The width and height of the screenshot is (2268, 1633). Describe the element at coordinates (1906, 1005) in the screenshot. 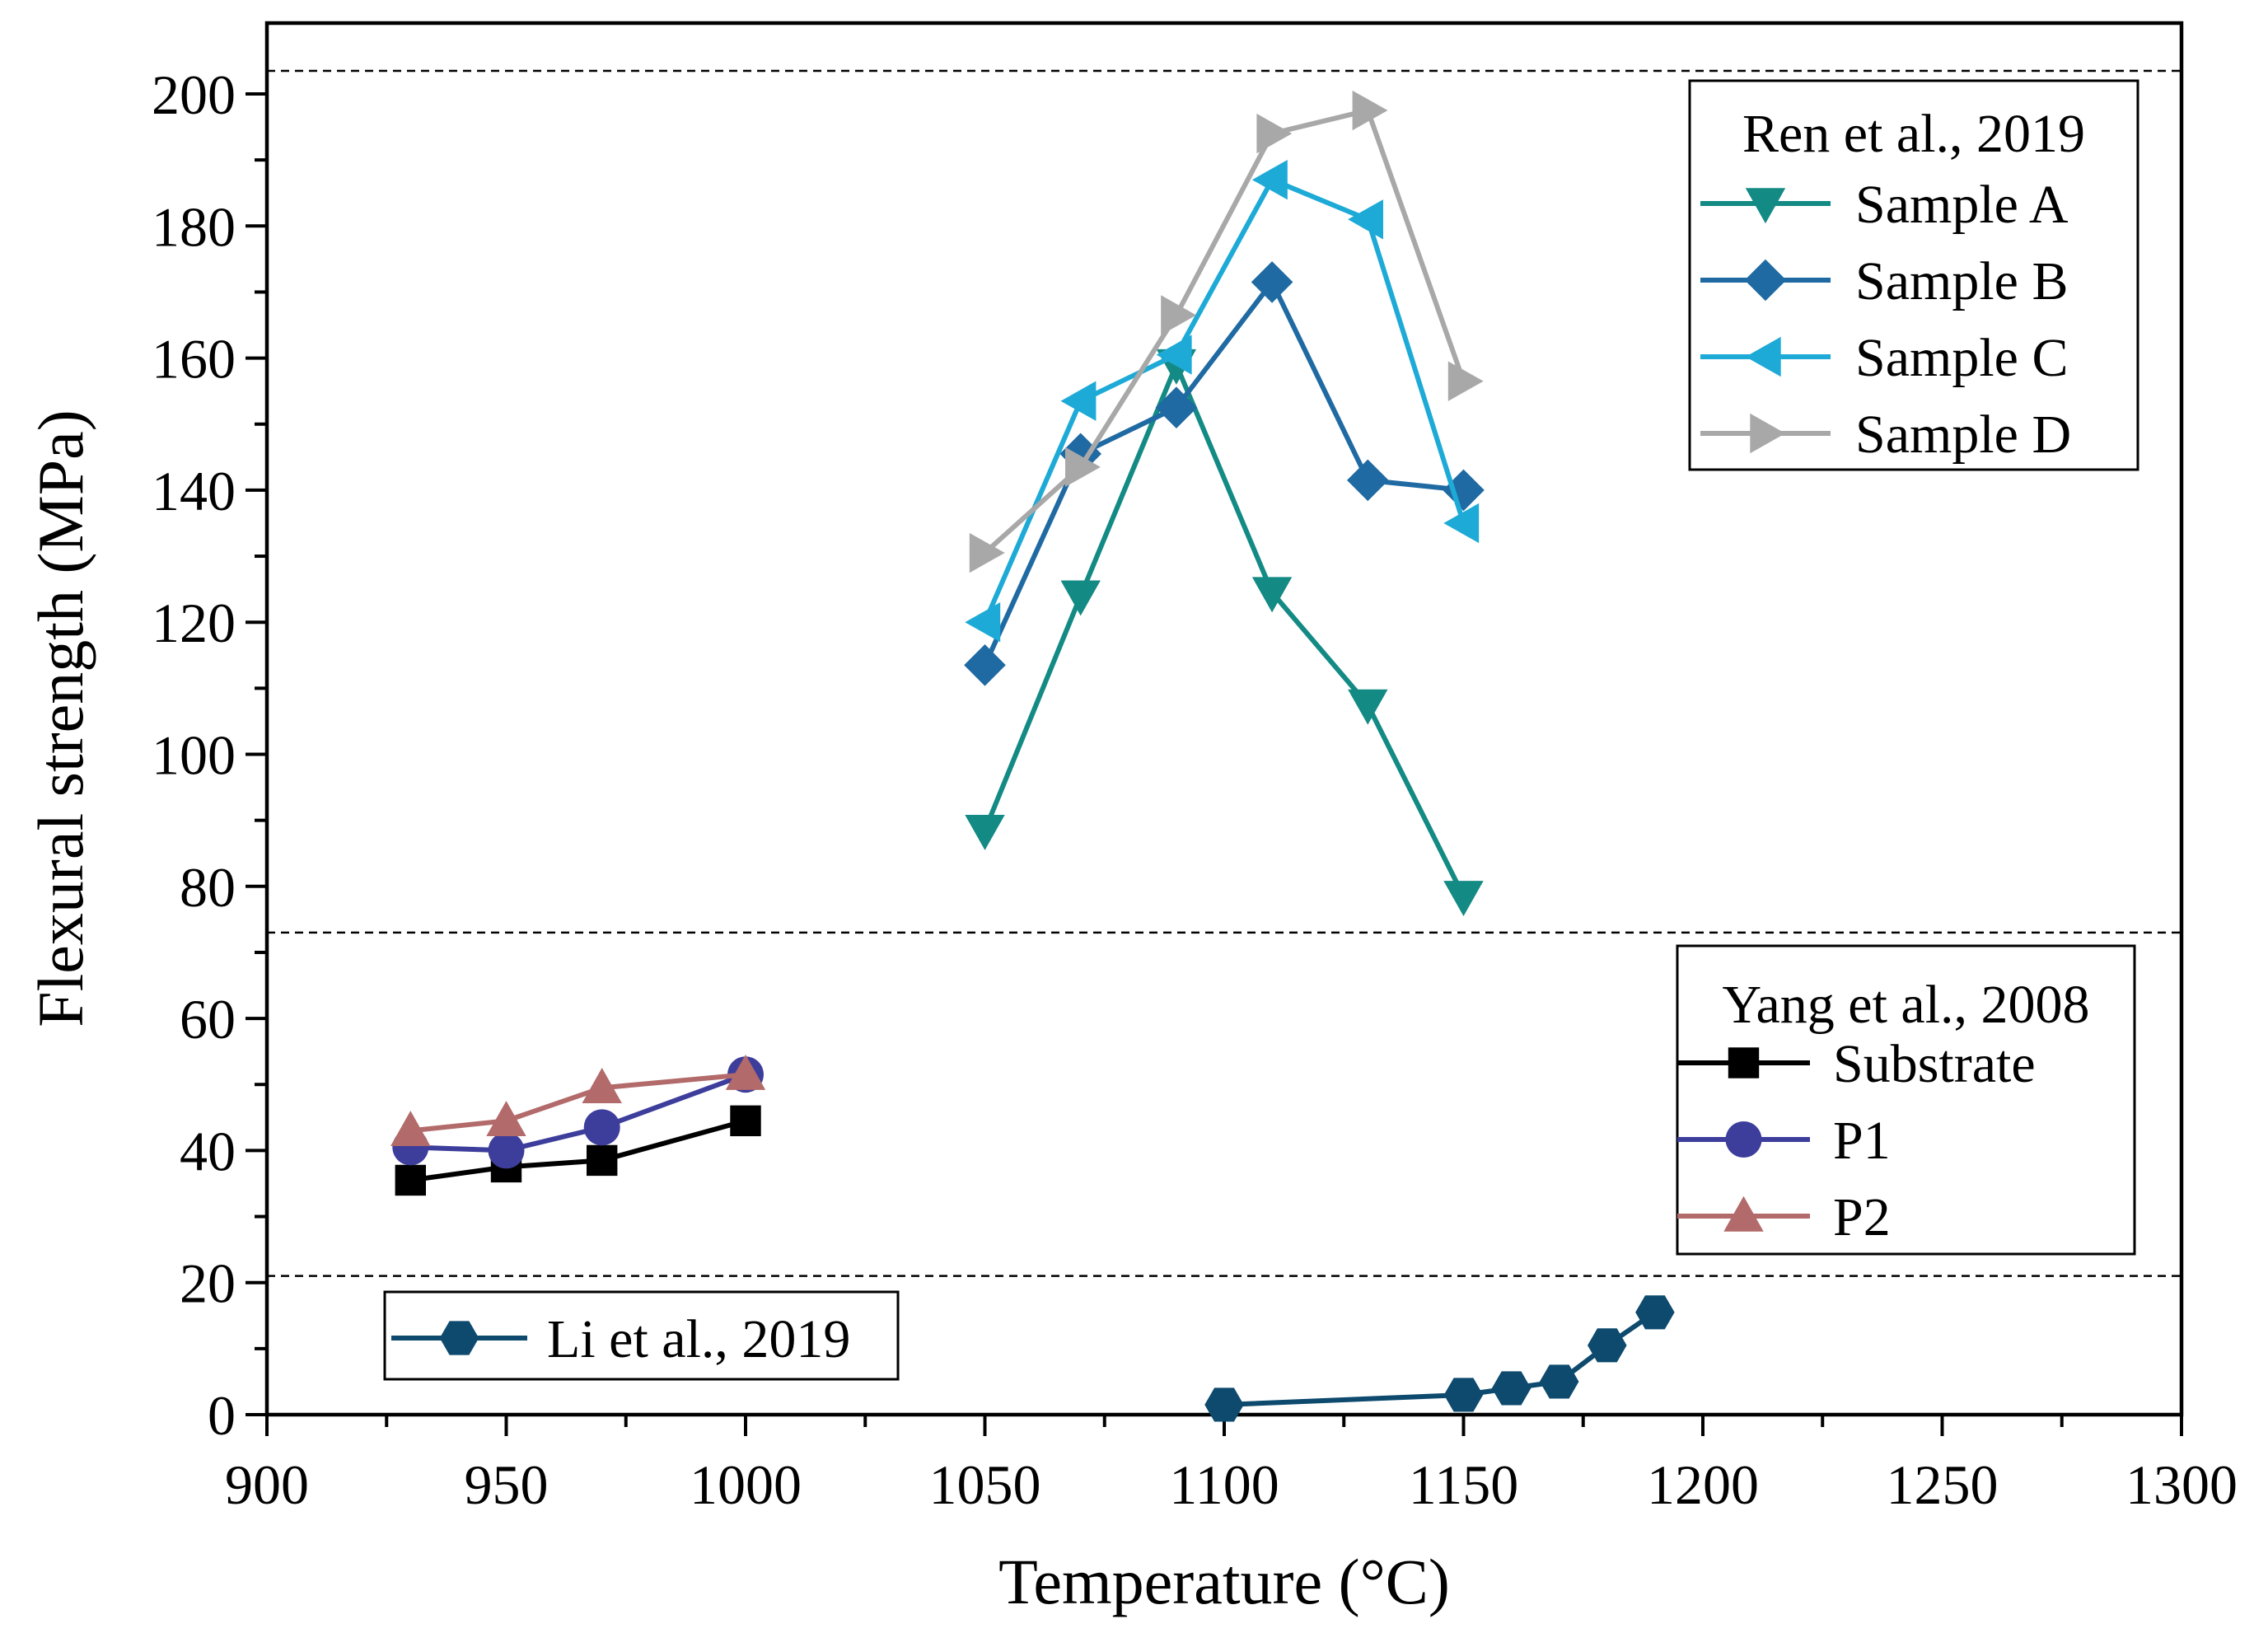

I see `legend-title: Yang et al., 2008` at that location.